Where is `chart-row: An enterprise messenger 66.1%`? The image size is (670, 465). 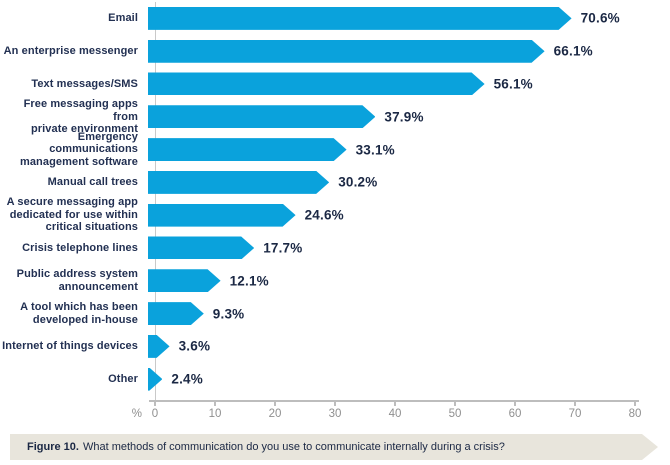 chart-row: An enterprise messenger 66.1% is located at coordinates (335, 51).